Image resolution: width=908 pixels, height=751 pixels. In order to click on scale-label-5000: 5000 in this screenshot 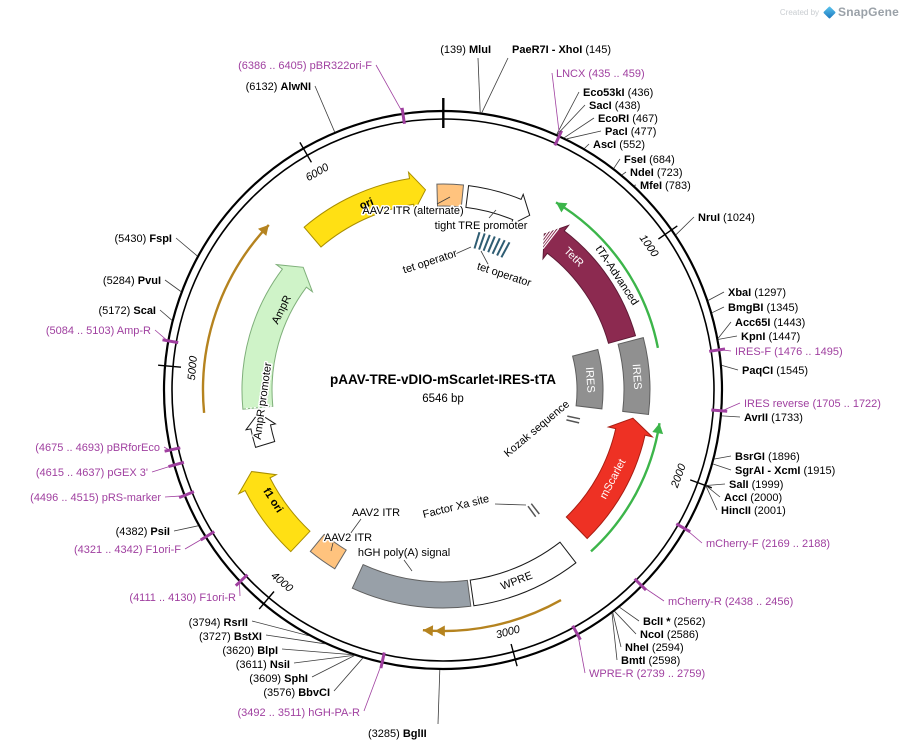, I will do `click(193, 368)`.